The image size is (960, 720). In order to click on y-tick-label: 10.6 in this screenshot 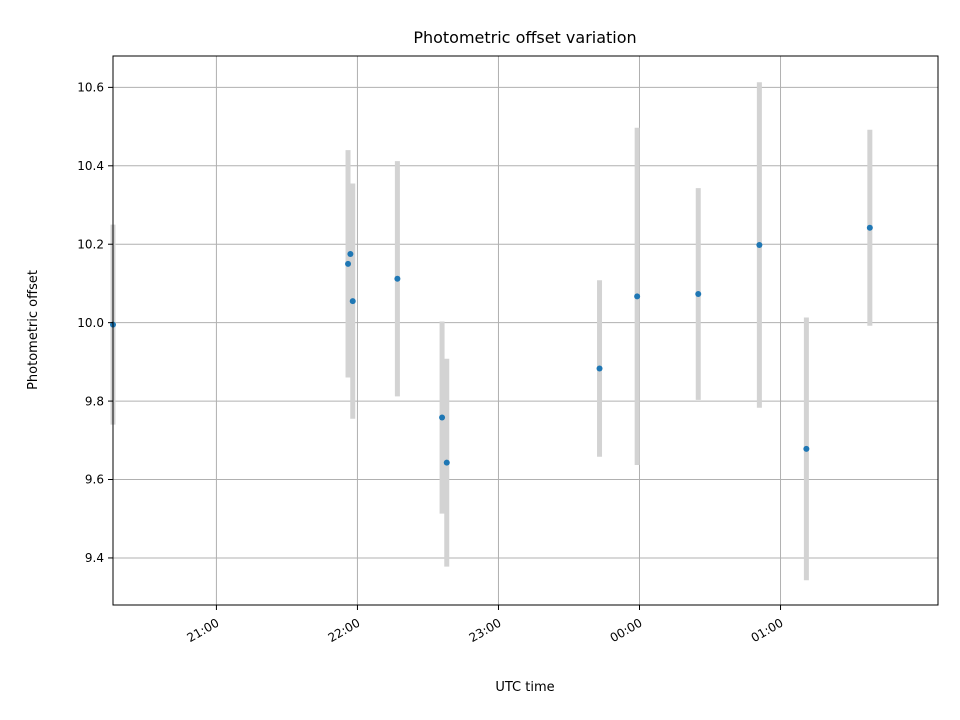, I will do `click(90, 88)`.